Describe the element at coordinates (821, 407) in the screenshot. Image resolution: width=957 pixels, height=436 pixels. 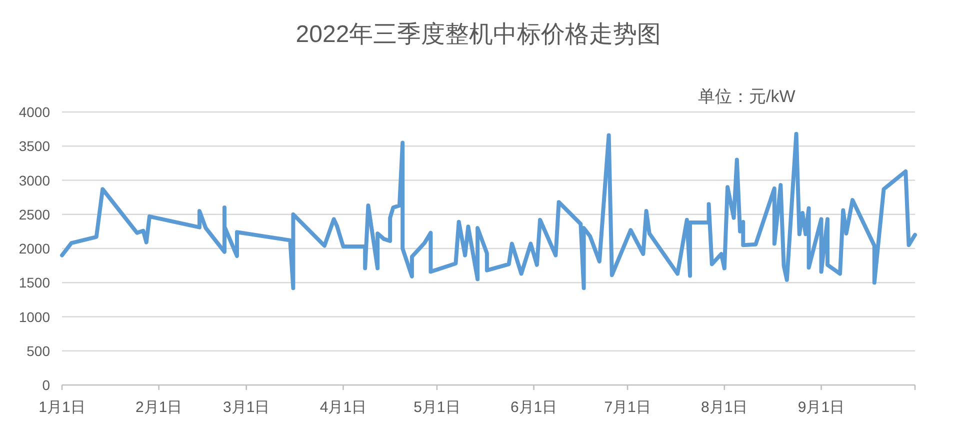
I see `x-tick-label: 9月1日` at that location.